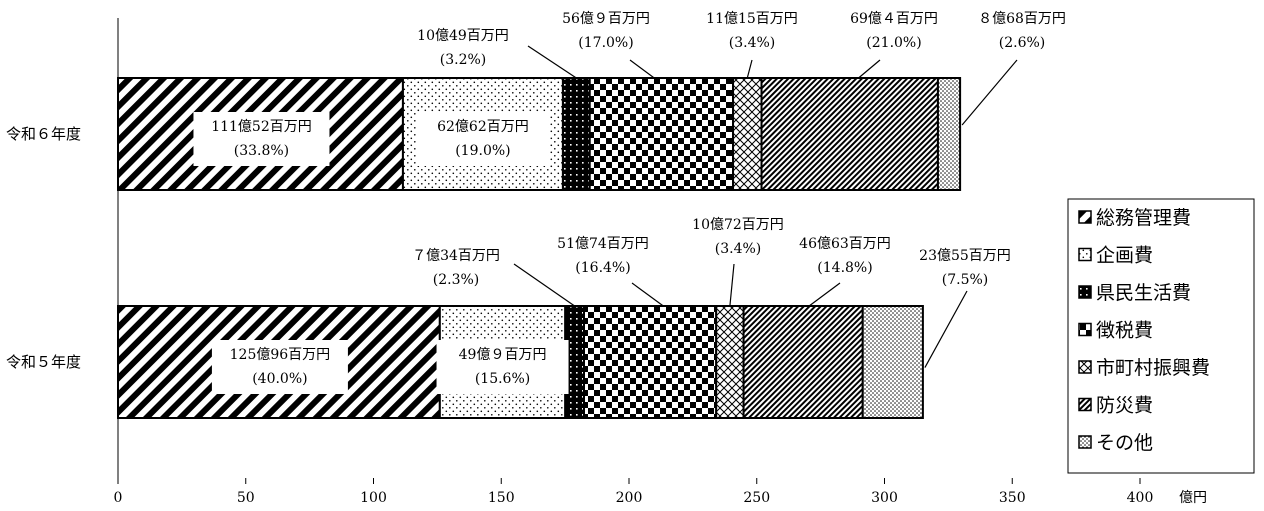  I want to click on data-label-percent: (21.0%), so click(893, 43).